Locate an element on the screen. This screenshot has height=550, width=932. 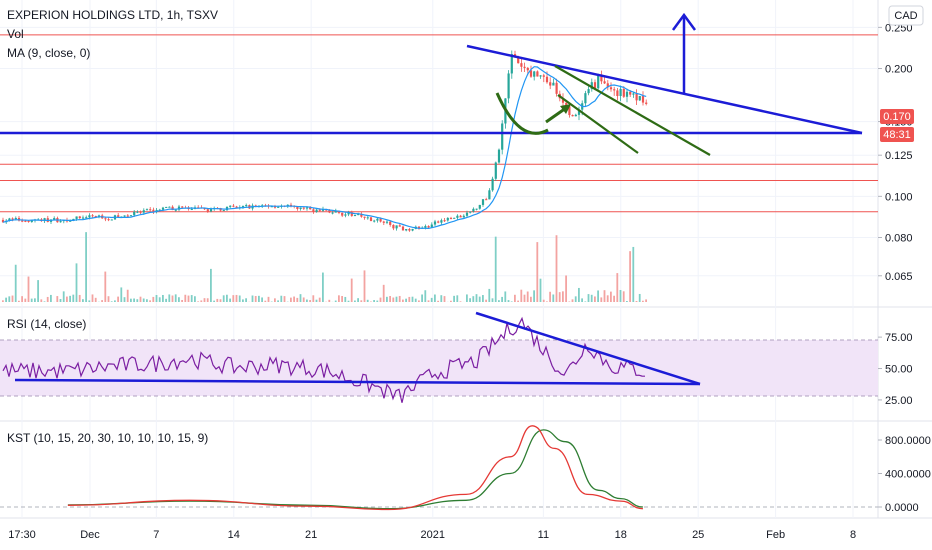
breakout-arrow-head is located at coordinates (684, 21).